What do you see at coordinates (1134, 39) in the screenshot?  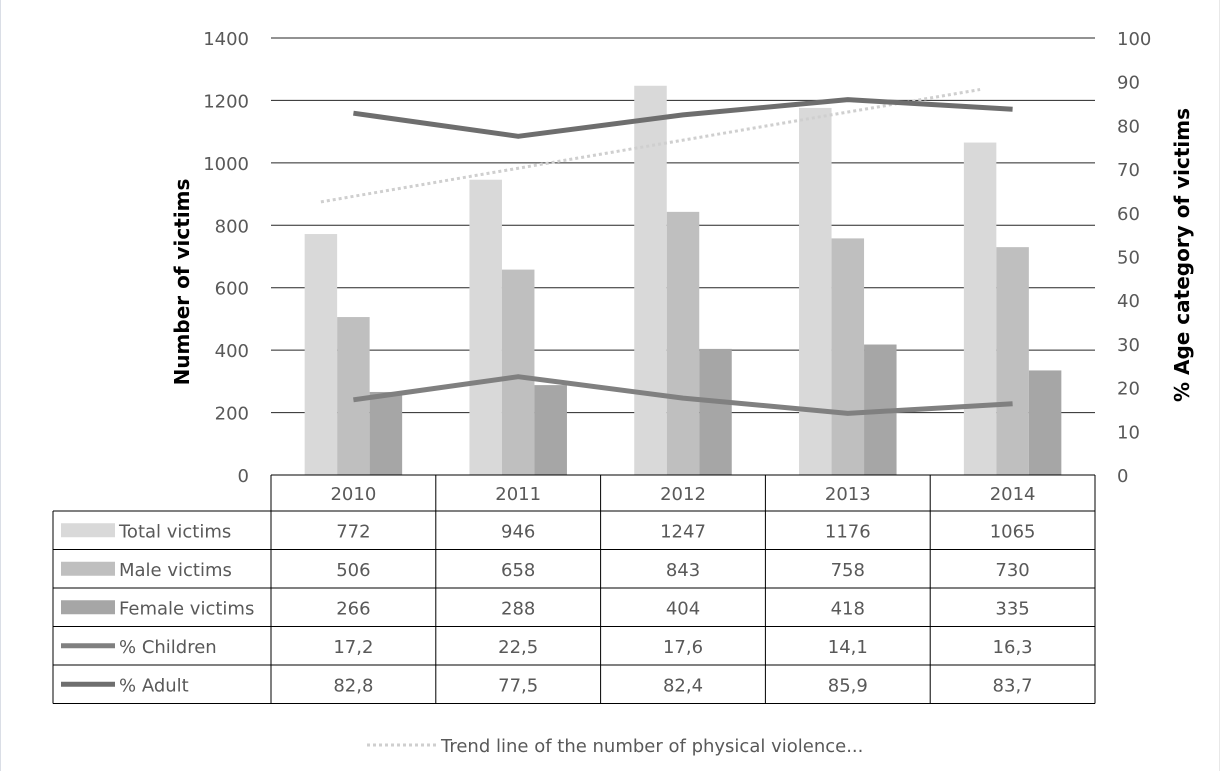 I see `y2-tick-label: 100` at bounding box center [1134, 39].